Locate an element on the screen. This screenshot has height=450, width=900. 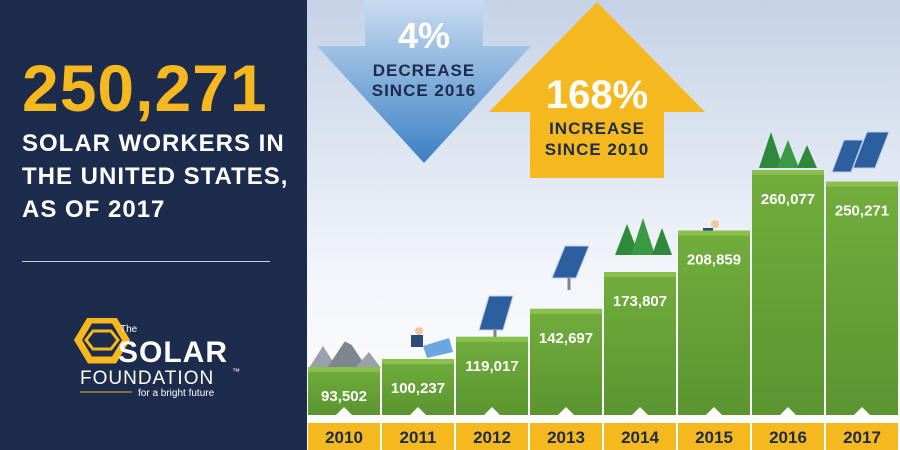
year-box-2012 is located at coordinates (492, 436).